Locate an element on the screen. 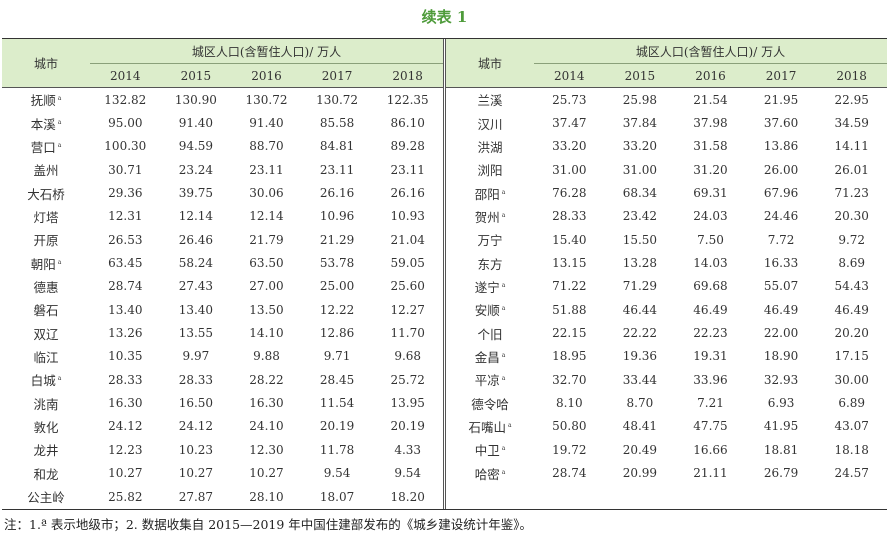 This screenshot has height=536, width=889. city-cell: 洮南 is located at coordinates (46, 402).